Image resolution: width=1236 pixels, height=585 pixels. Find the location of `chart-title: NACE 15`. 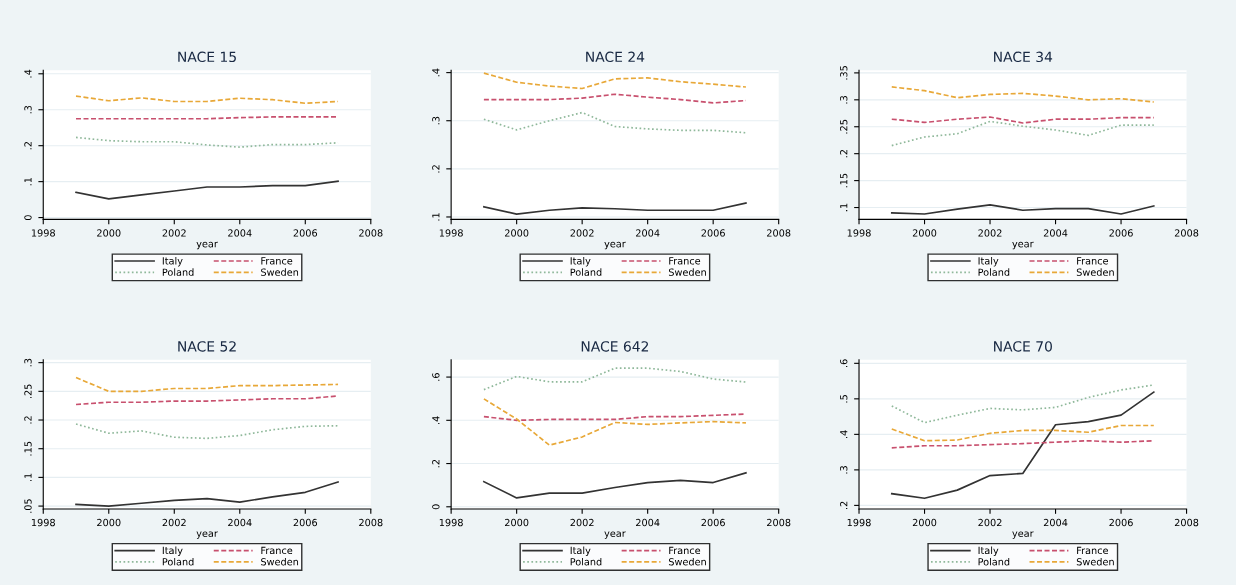

chart-title: NACE 15 is located at coordinates (207, 57).